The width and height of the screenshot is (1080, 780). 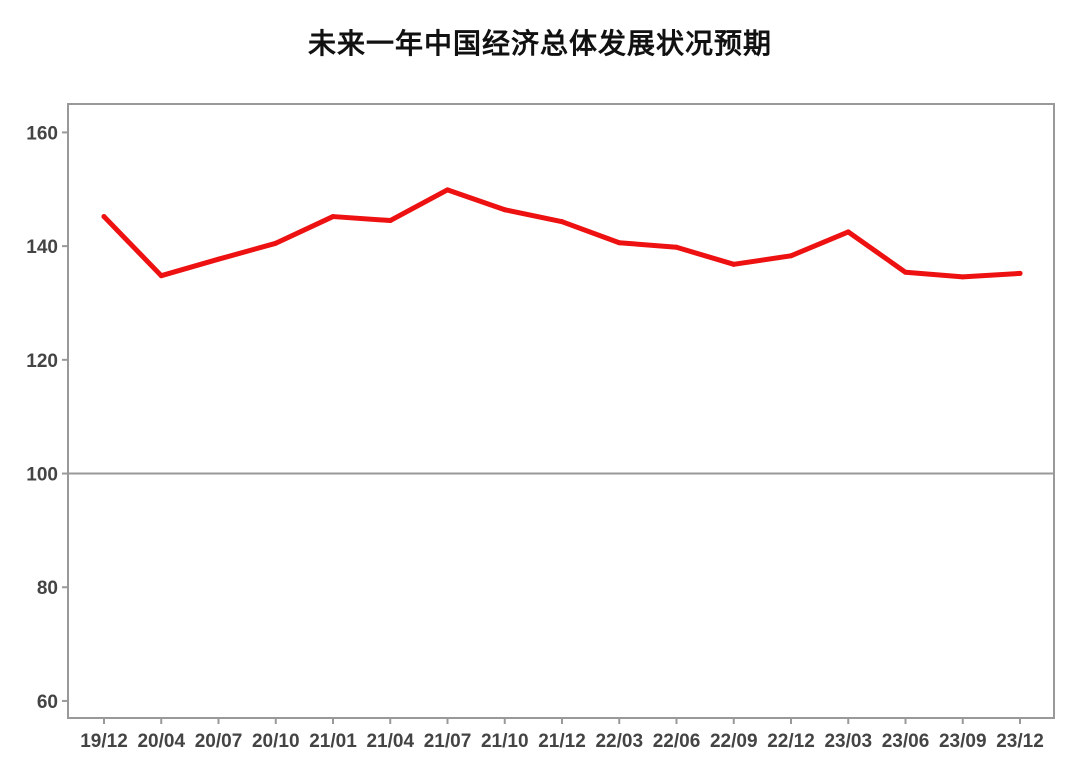 I want to click on y-tick-label: 60, so click(x=47, y=702).